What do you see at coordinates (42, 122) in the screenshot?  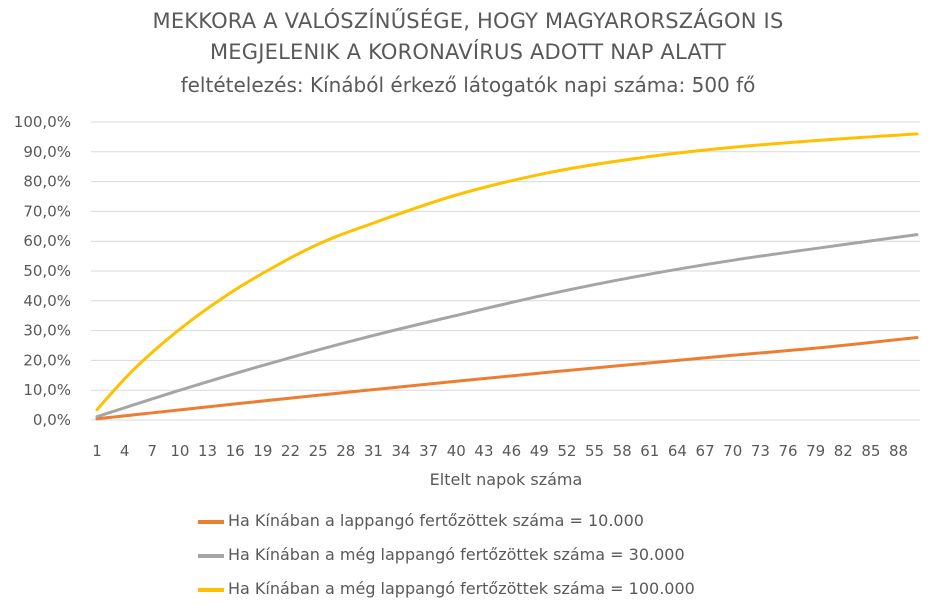 I see `y-tick-label: 100,0%` at bounding box center [42, 122].